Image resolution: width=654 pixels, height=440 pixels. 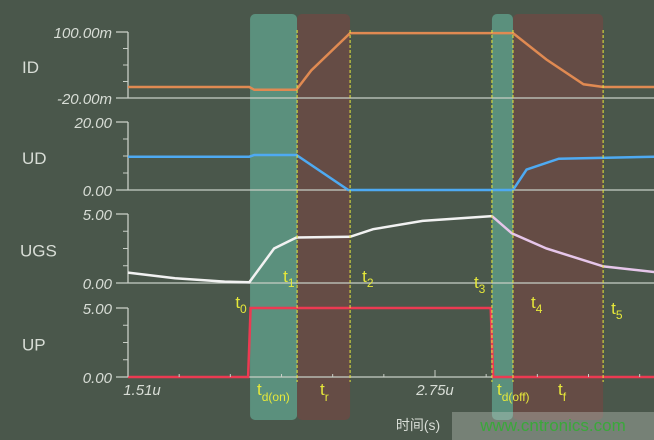 I want to click on y-tick-label: 100.00m, so click(x=83, y=33).